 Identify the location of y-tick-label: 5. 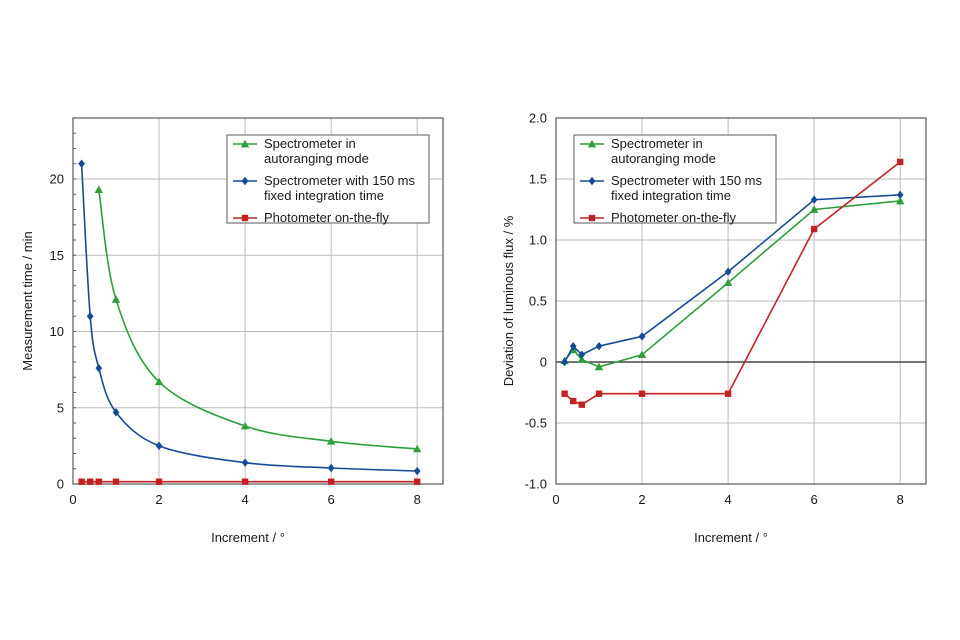
(60, 407).